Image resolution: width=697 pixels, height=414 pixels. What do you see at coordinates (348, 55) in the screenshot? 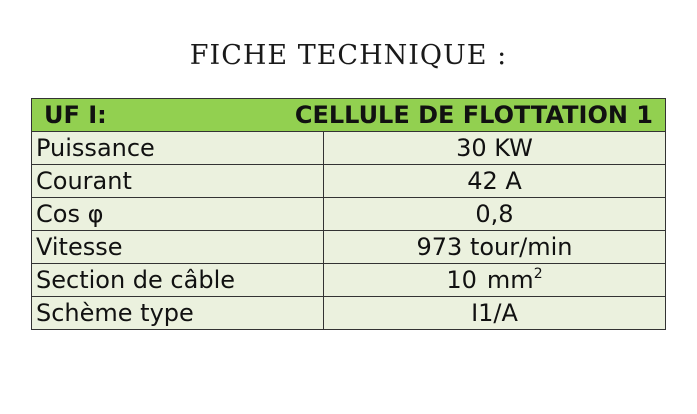
I see `page-title: FICHE TECHNIQUE :` at bounding box center [348, 55].